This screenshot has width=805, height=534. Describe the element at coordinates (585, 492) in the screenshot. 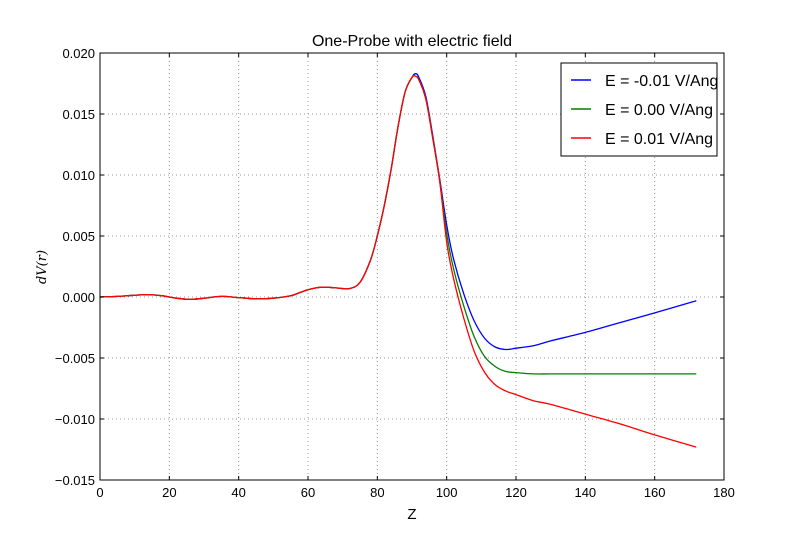

I see `x-tick-label: 140` at that location.